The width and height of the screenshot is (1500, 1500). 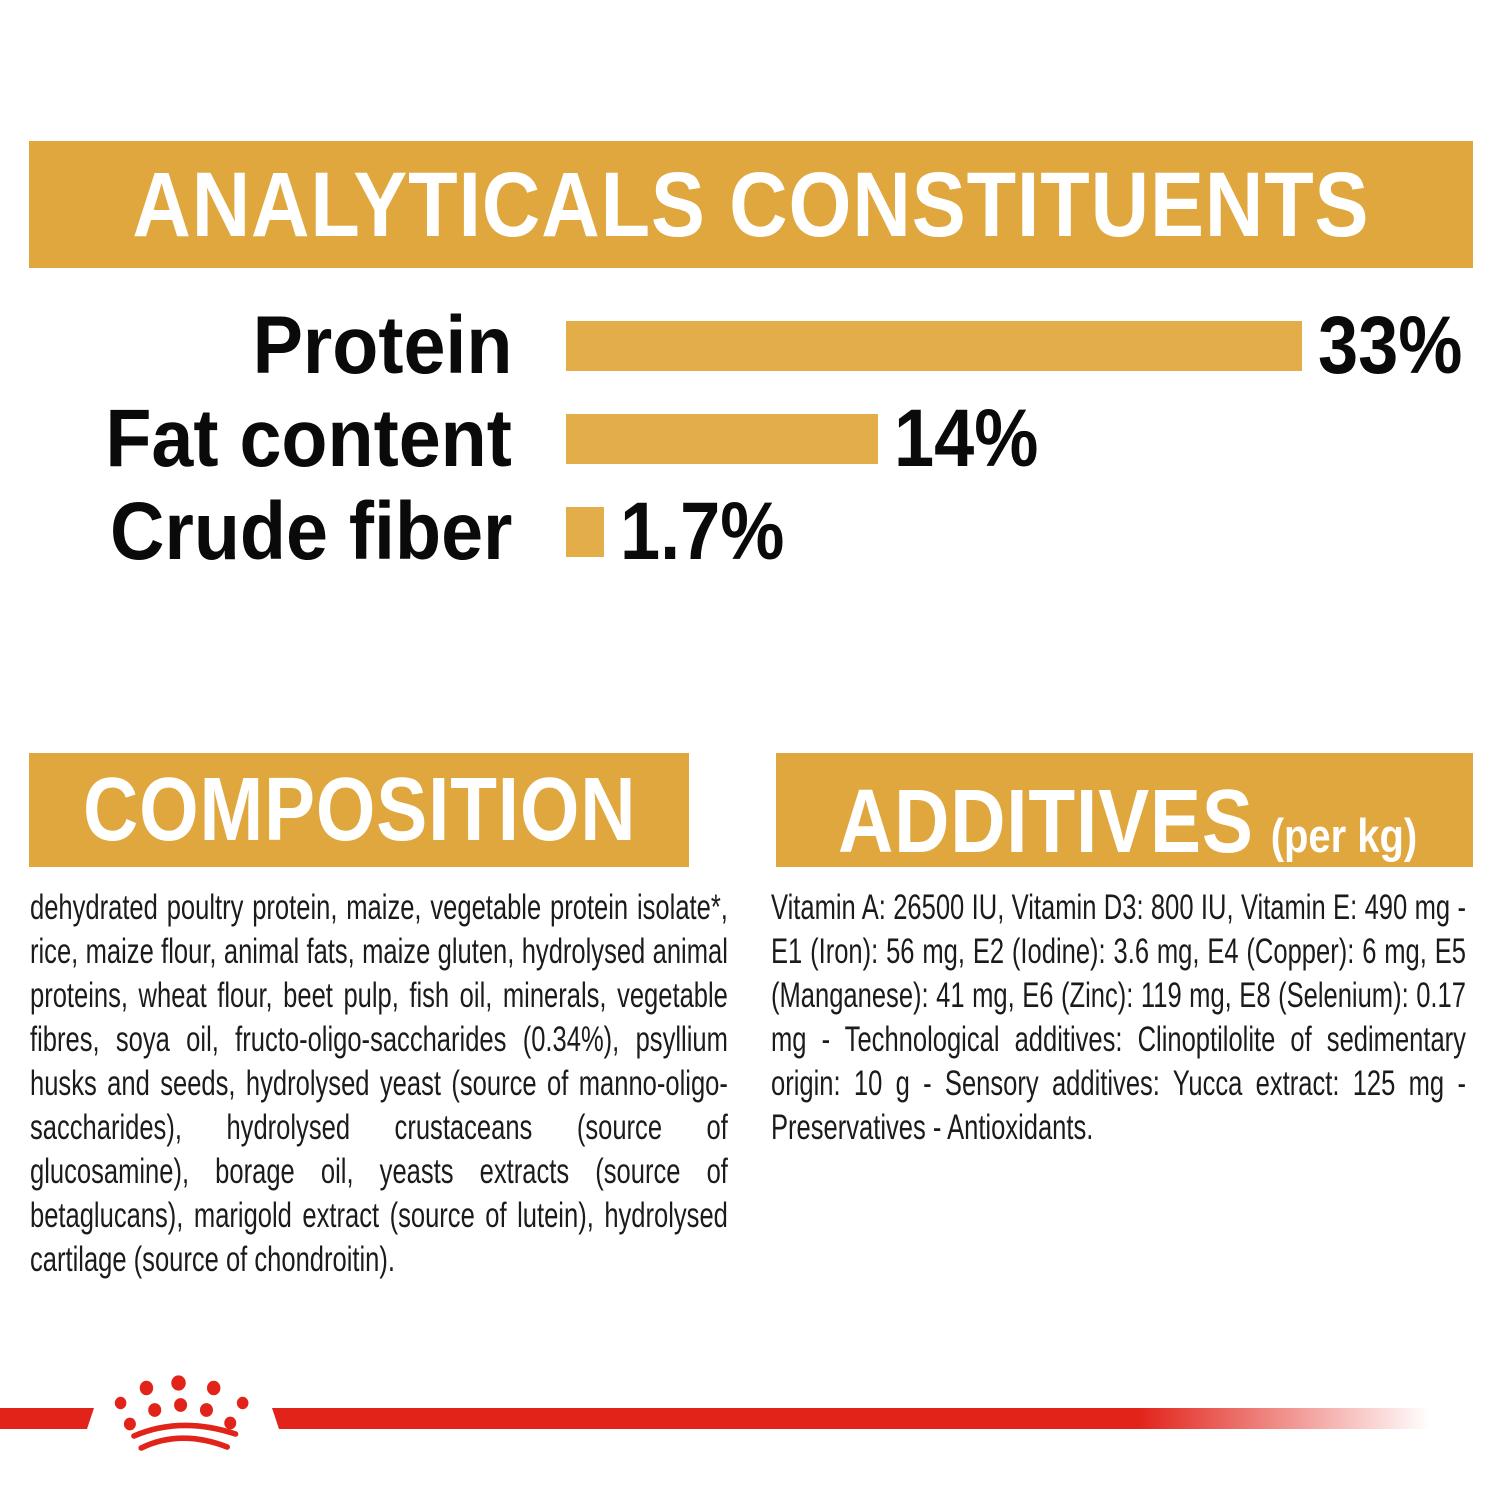 I want to click on analytical-constituents-banner: ANALYTICALS CONSTITUENTS, so click(x=751, y=204).